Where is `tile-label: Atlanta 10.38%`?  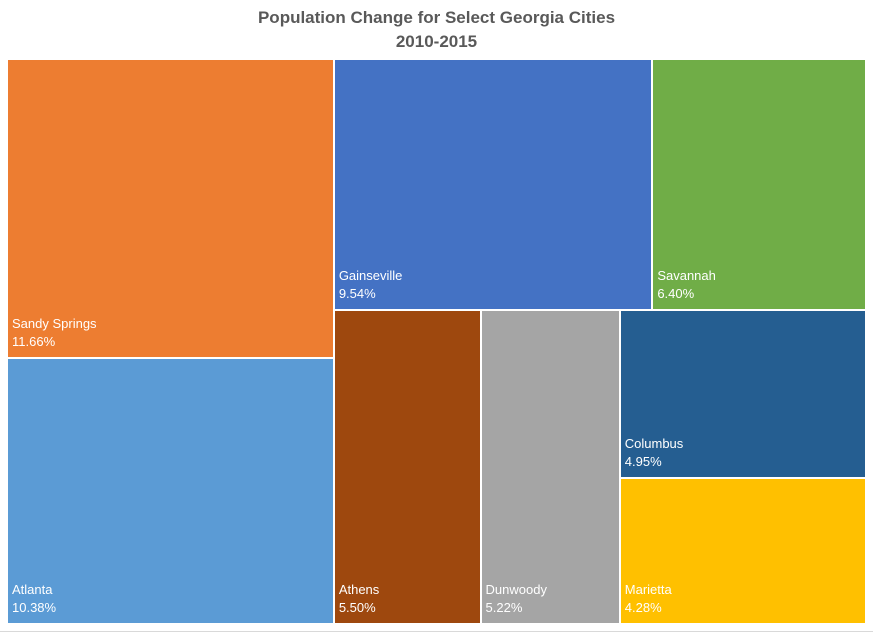 tile-label: Atlanta 10.38% is located at coordinates (34, 599).